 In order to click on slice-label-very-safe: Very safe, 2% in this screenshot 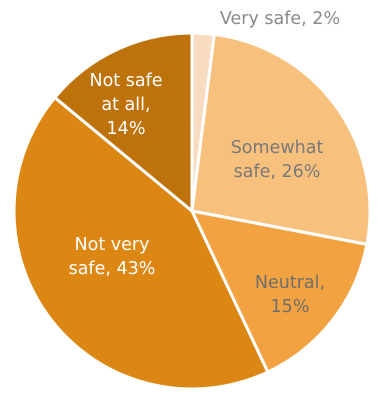, I will do `click(280, 19)`.